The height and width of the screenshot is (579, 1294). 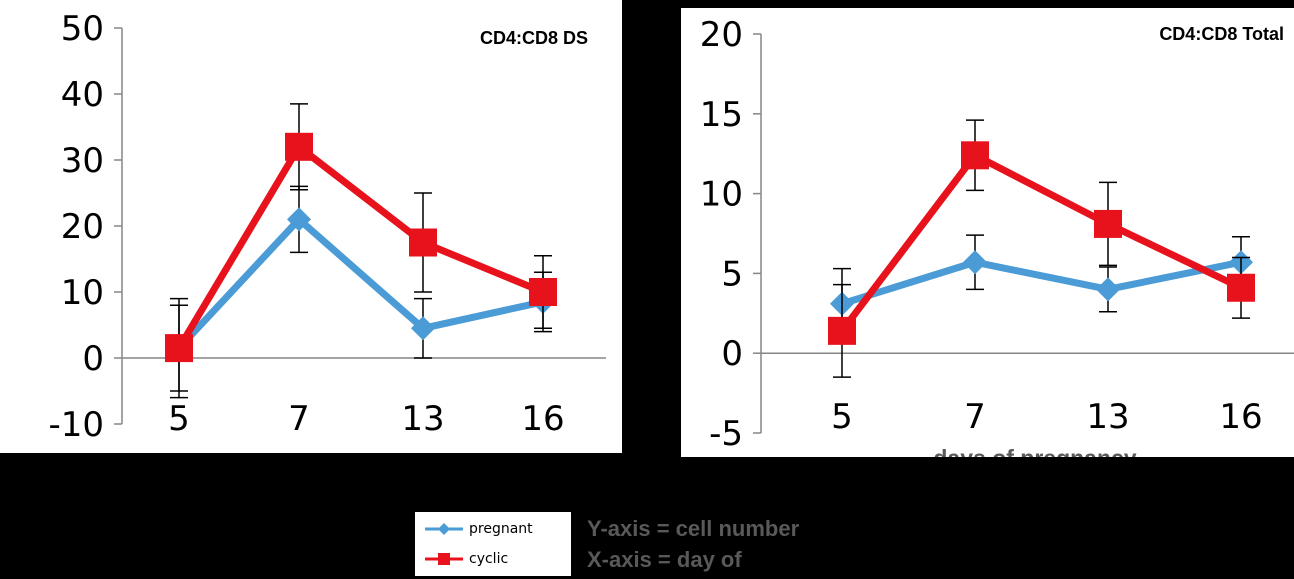 I want to click on legend-item-pregnant: pregnant, so click(x=478, y=529).